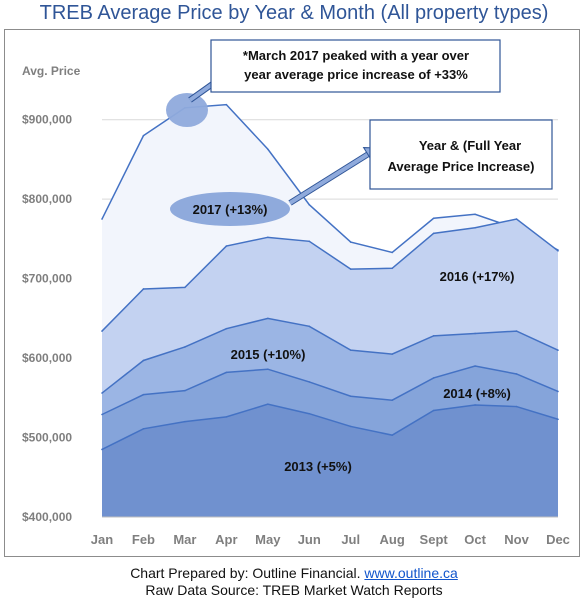 The width and height of the screenshot is (588, 600). What do you see at coordinates (558, 539) in the screenshot?
I see `x-tick-label: Dec` at bounding box center [558, 539].